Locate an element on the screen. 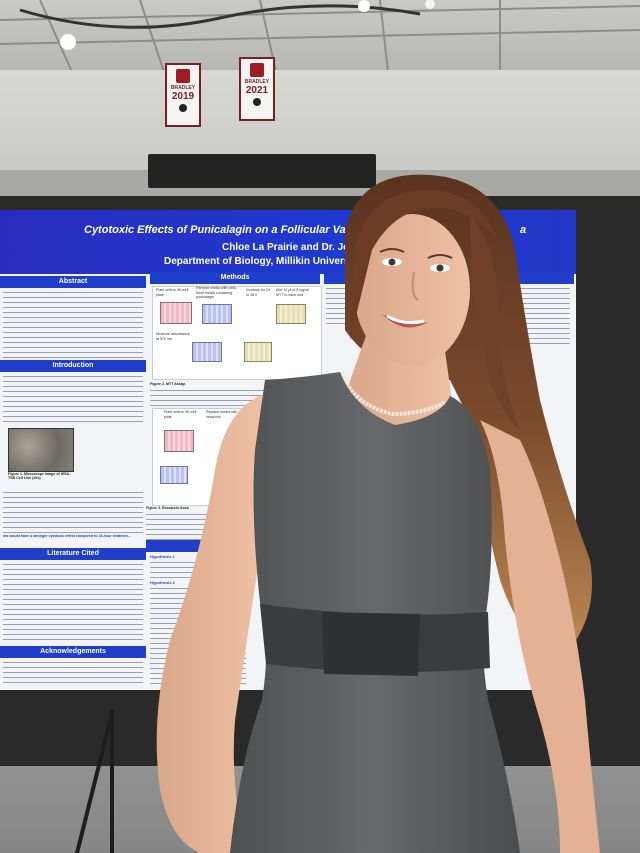  step-add: Add 10 μl of 5 mg/ml MTT to each well is located at coordinates (293, 292).